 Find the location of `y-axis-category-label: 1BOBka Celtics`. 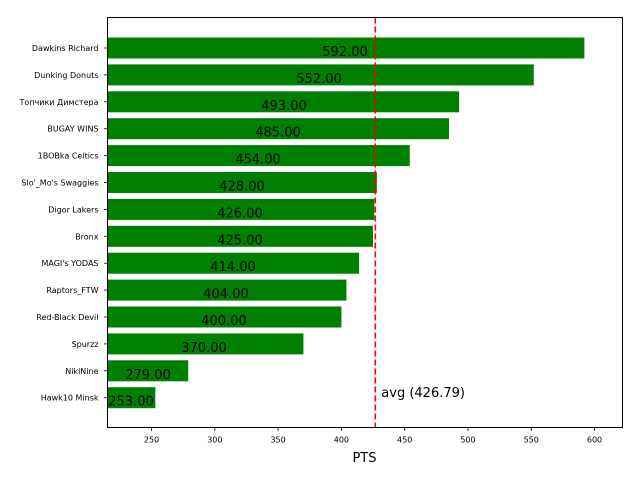

y-axis-category-label: 1BOBka Celtics is located at coordinates (68, 156).